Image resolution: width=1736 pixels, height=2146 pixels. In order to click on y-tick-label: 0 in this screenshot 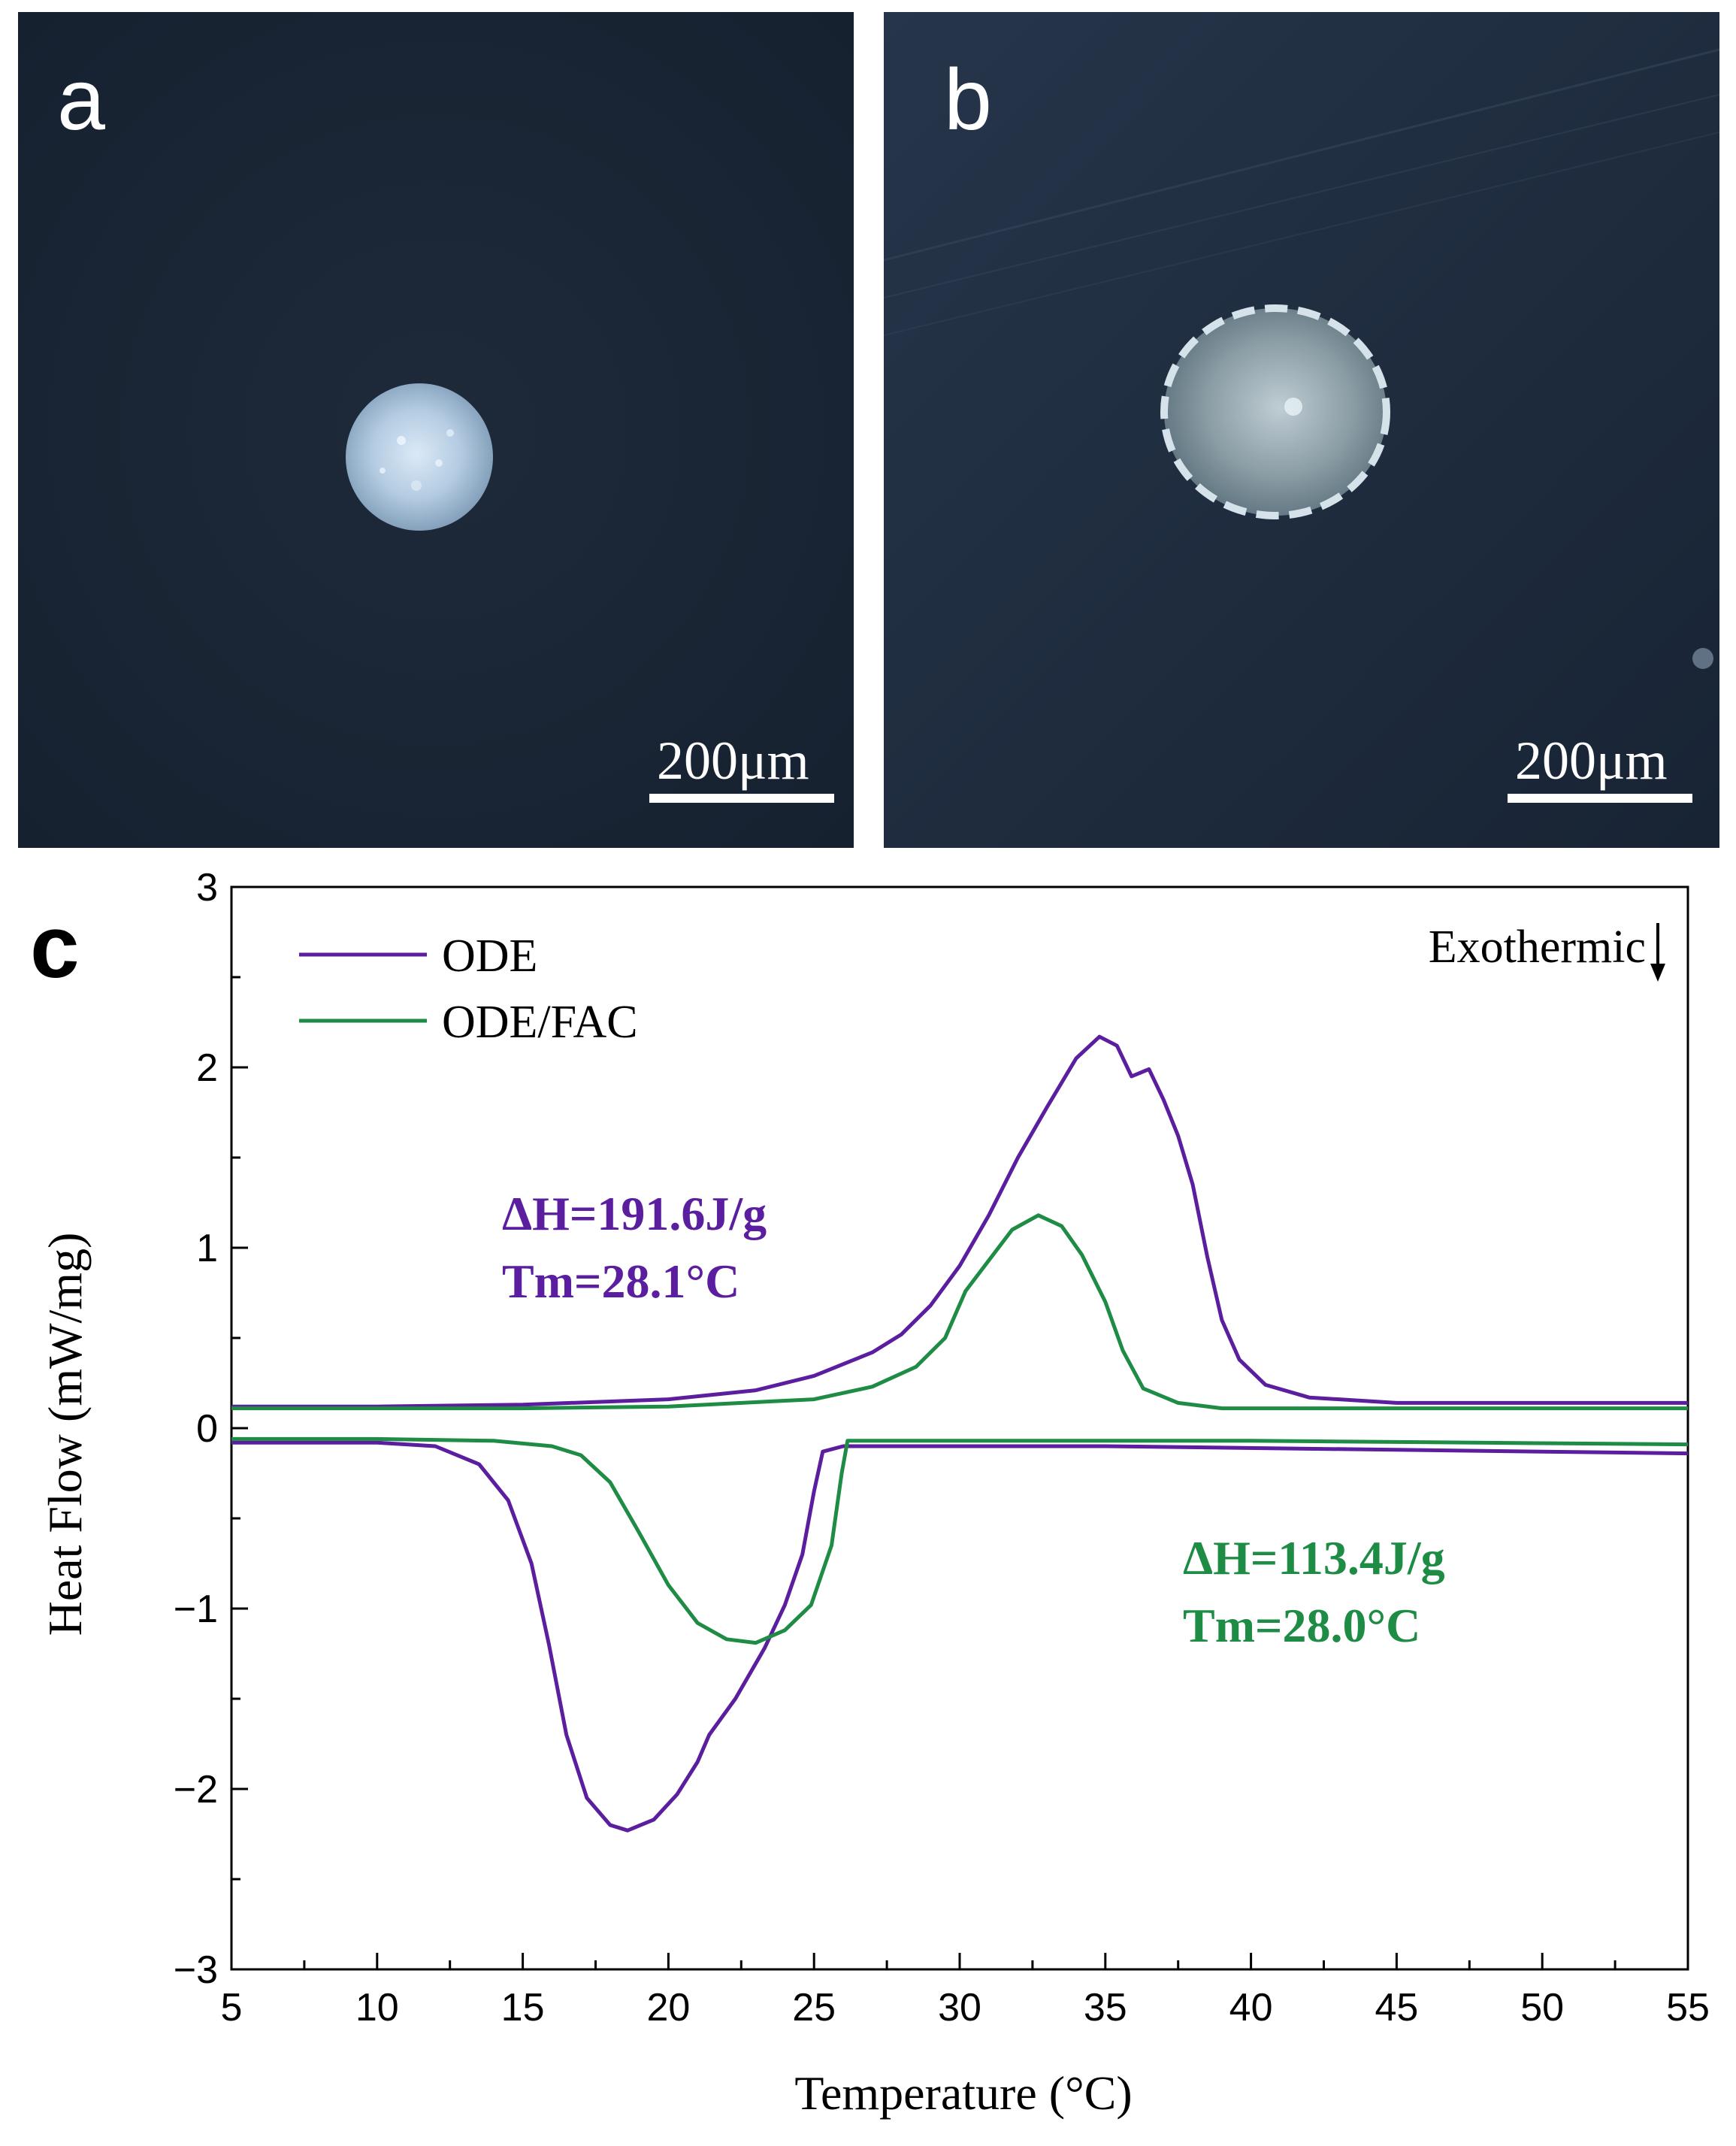, I will do `click(207, 1429)`.